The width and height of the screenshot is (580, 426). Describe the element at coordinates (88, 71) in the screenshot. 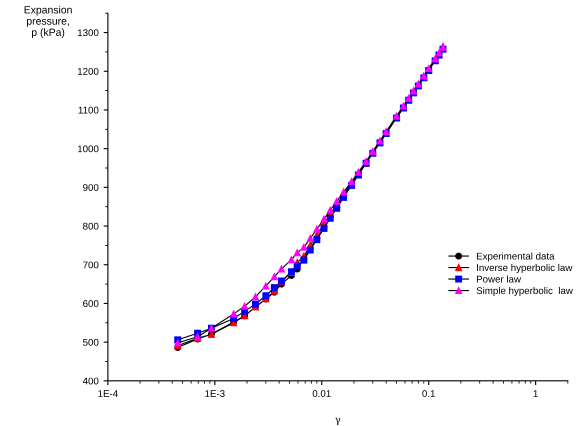

I see `y-tick-label: 1200` at that location.